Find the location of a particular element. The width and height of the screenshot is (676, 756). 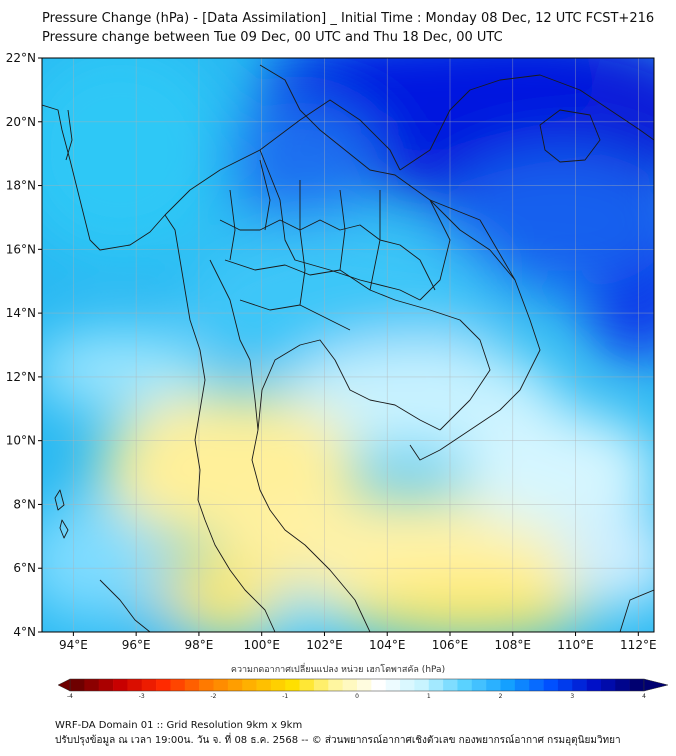

lon-tick-label: 96°E is located at coordinates (136, 645).